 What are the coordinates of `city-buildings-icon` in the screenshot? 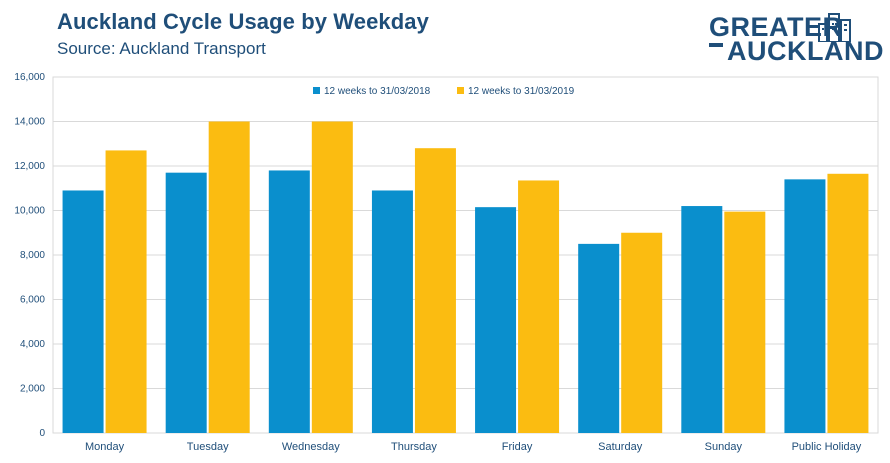 It's located at (834, 27).